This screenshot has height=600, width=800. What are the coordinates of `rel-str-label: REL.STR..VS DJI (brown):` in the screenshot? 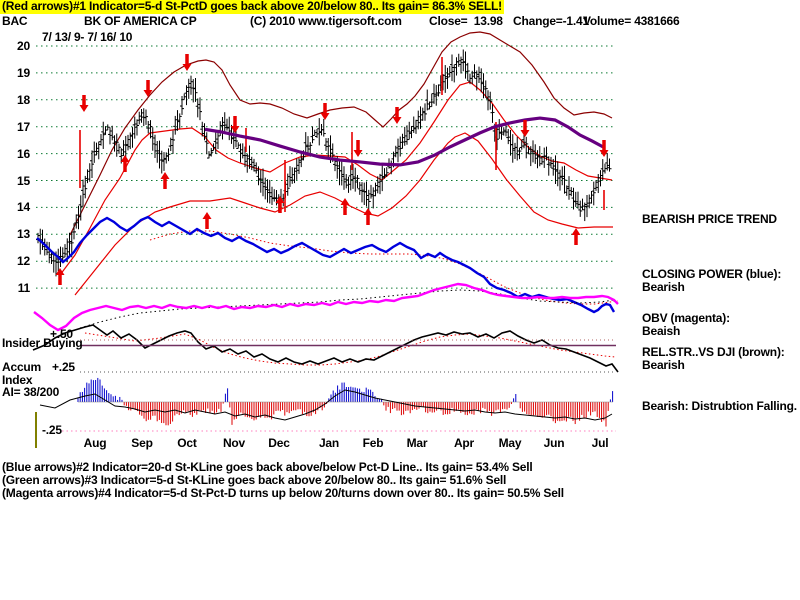 It's located at (713, 352).